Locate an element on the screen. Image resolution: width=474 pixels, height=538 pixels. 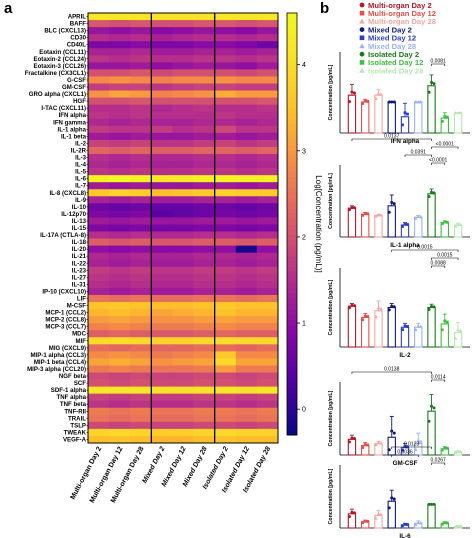
row-label-il-12p70: IL-12p70 is located at coordinates (73, 214).